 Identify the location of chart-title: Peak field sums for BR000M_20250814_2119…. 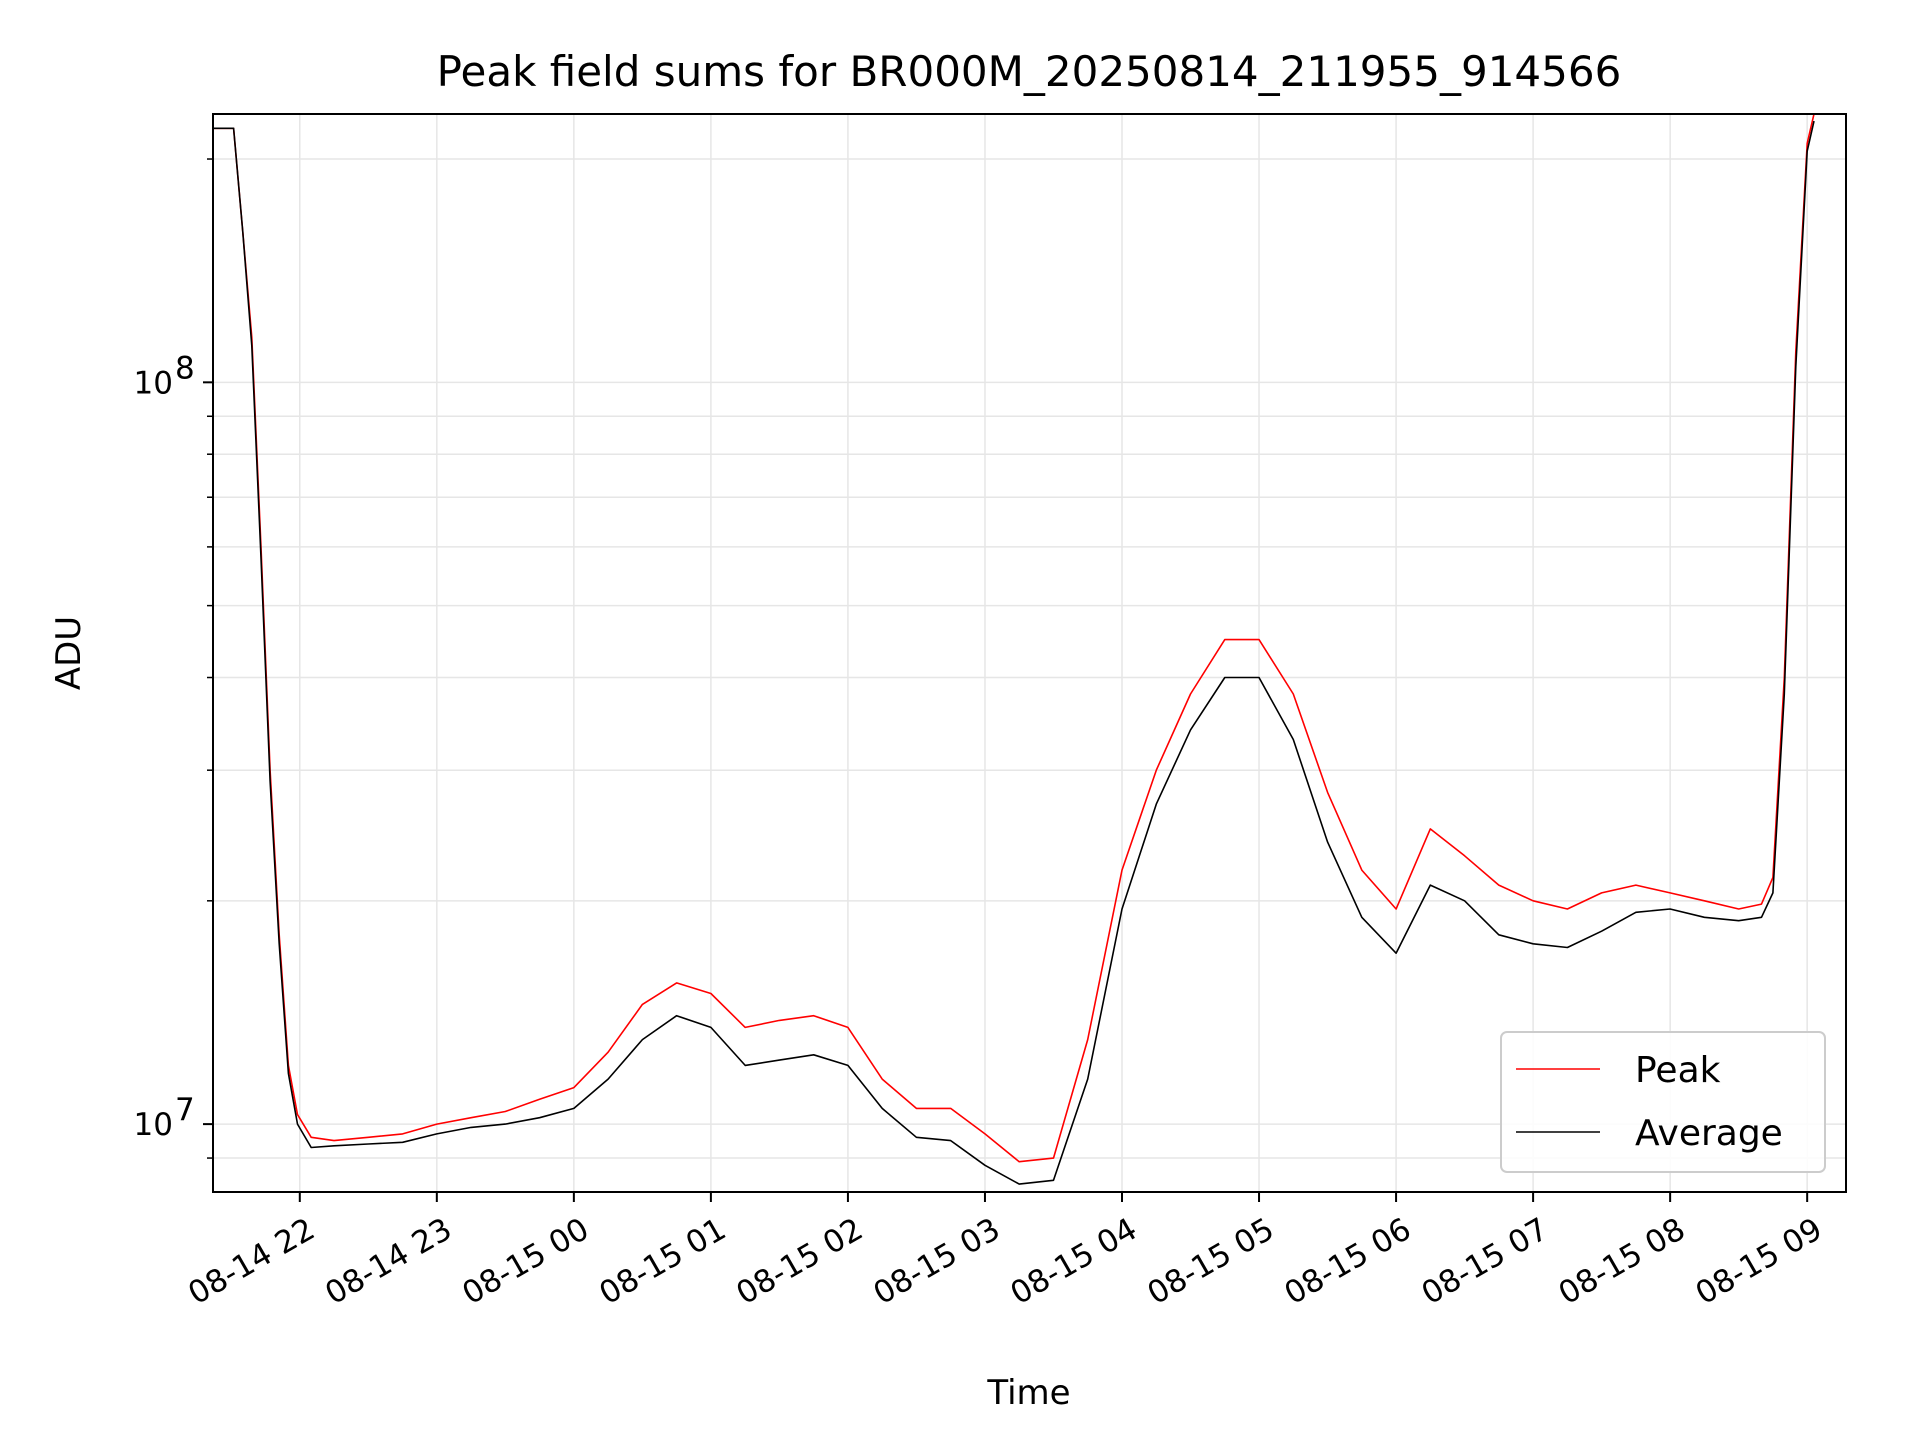
(1029, 71).